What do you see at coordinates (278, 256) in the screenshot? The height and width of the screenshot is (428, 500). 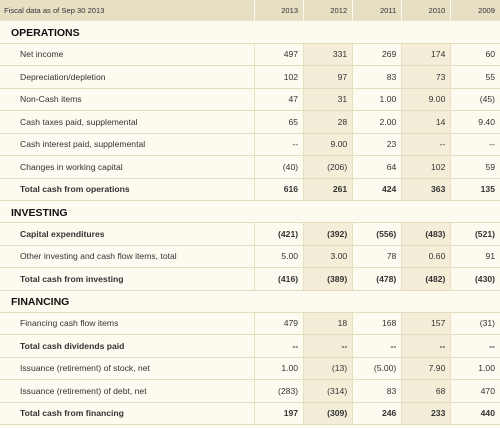 I see `value-cell: 5.00` at bounding box center [278, 256].